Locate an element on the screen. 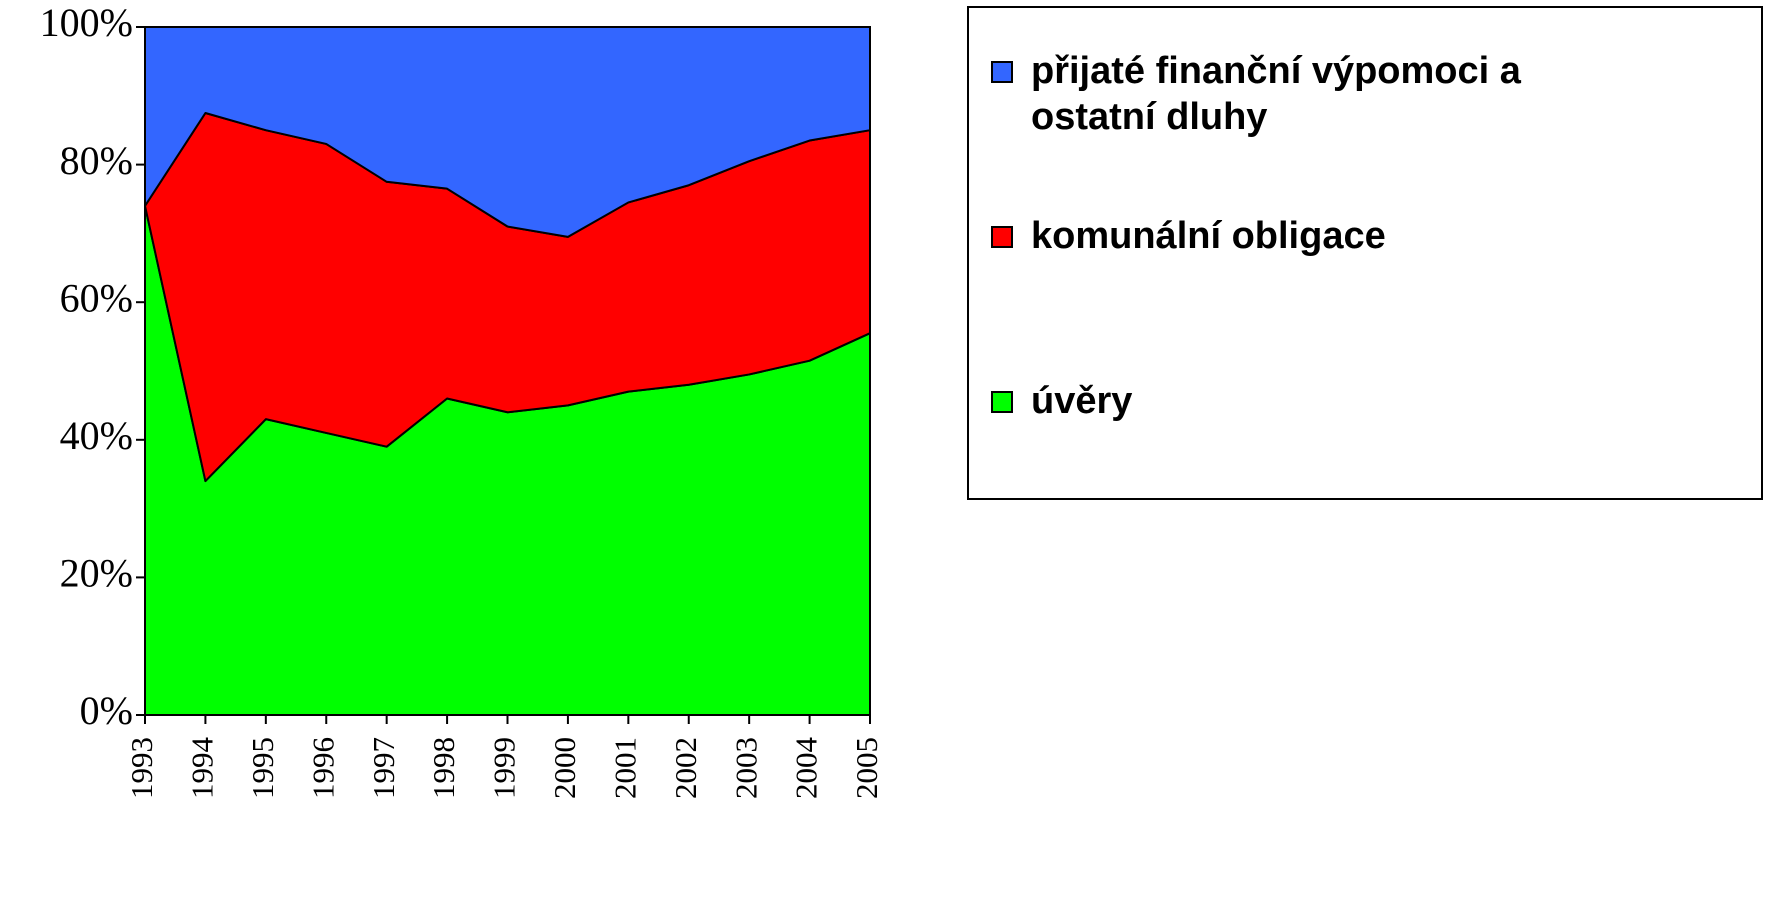 The height and width of the screenshot is (909, 1765). x-tick-label: 1995 is located at coordinates (262, 768).